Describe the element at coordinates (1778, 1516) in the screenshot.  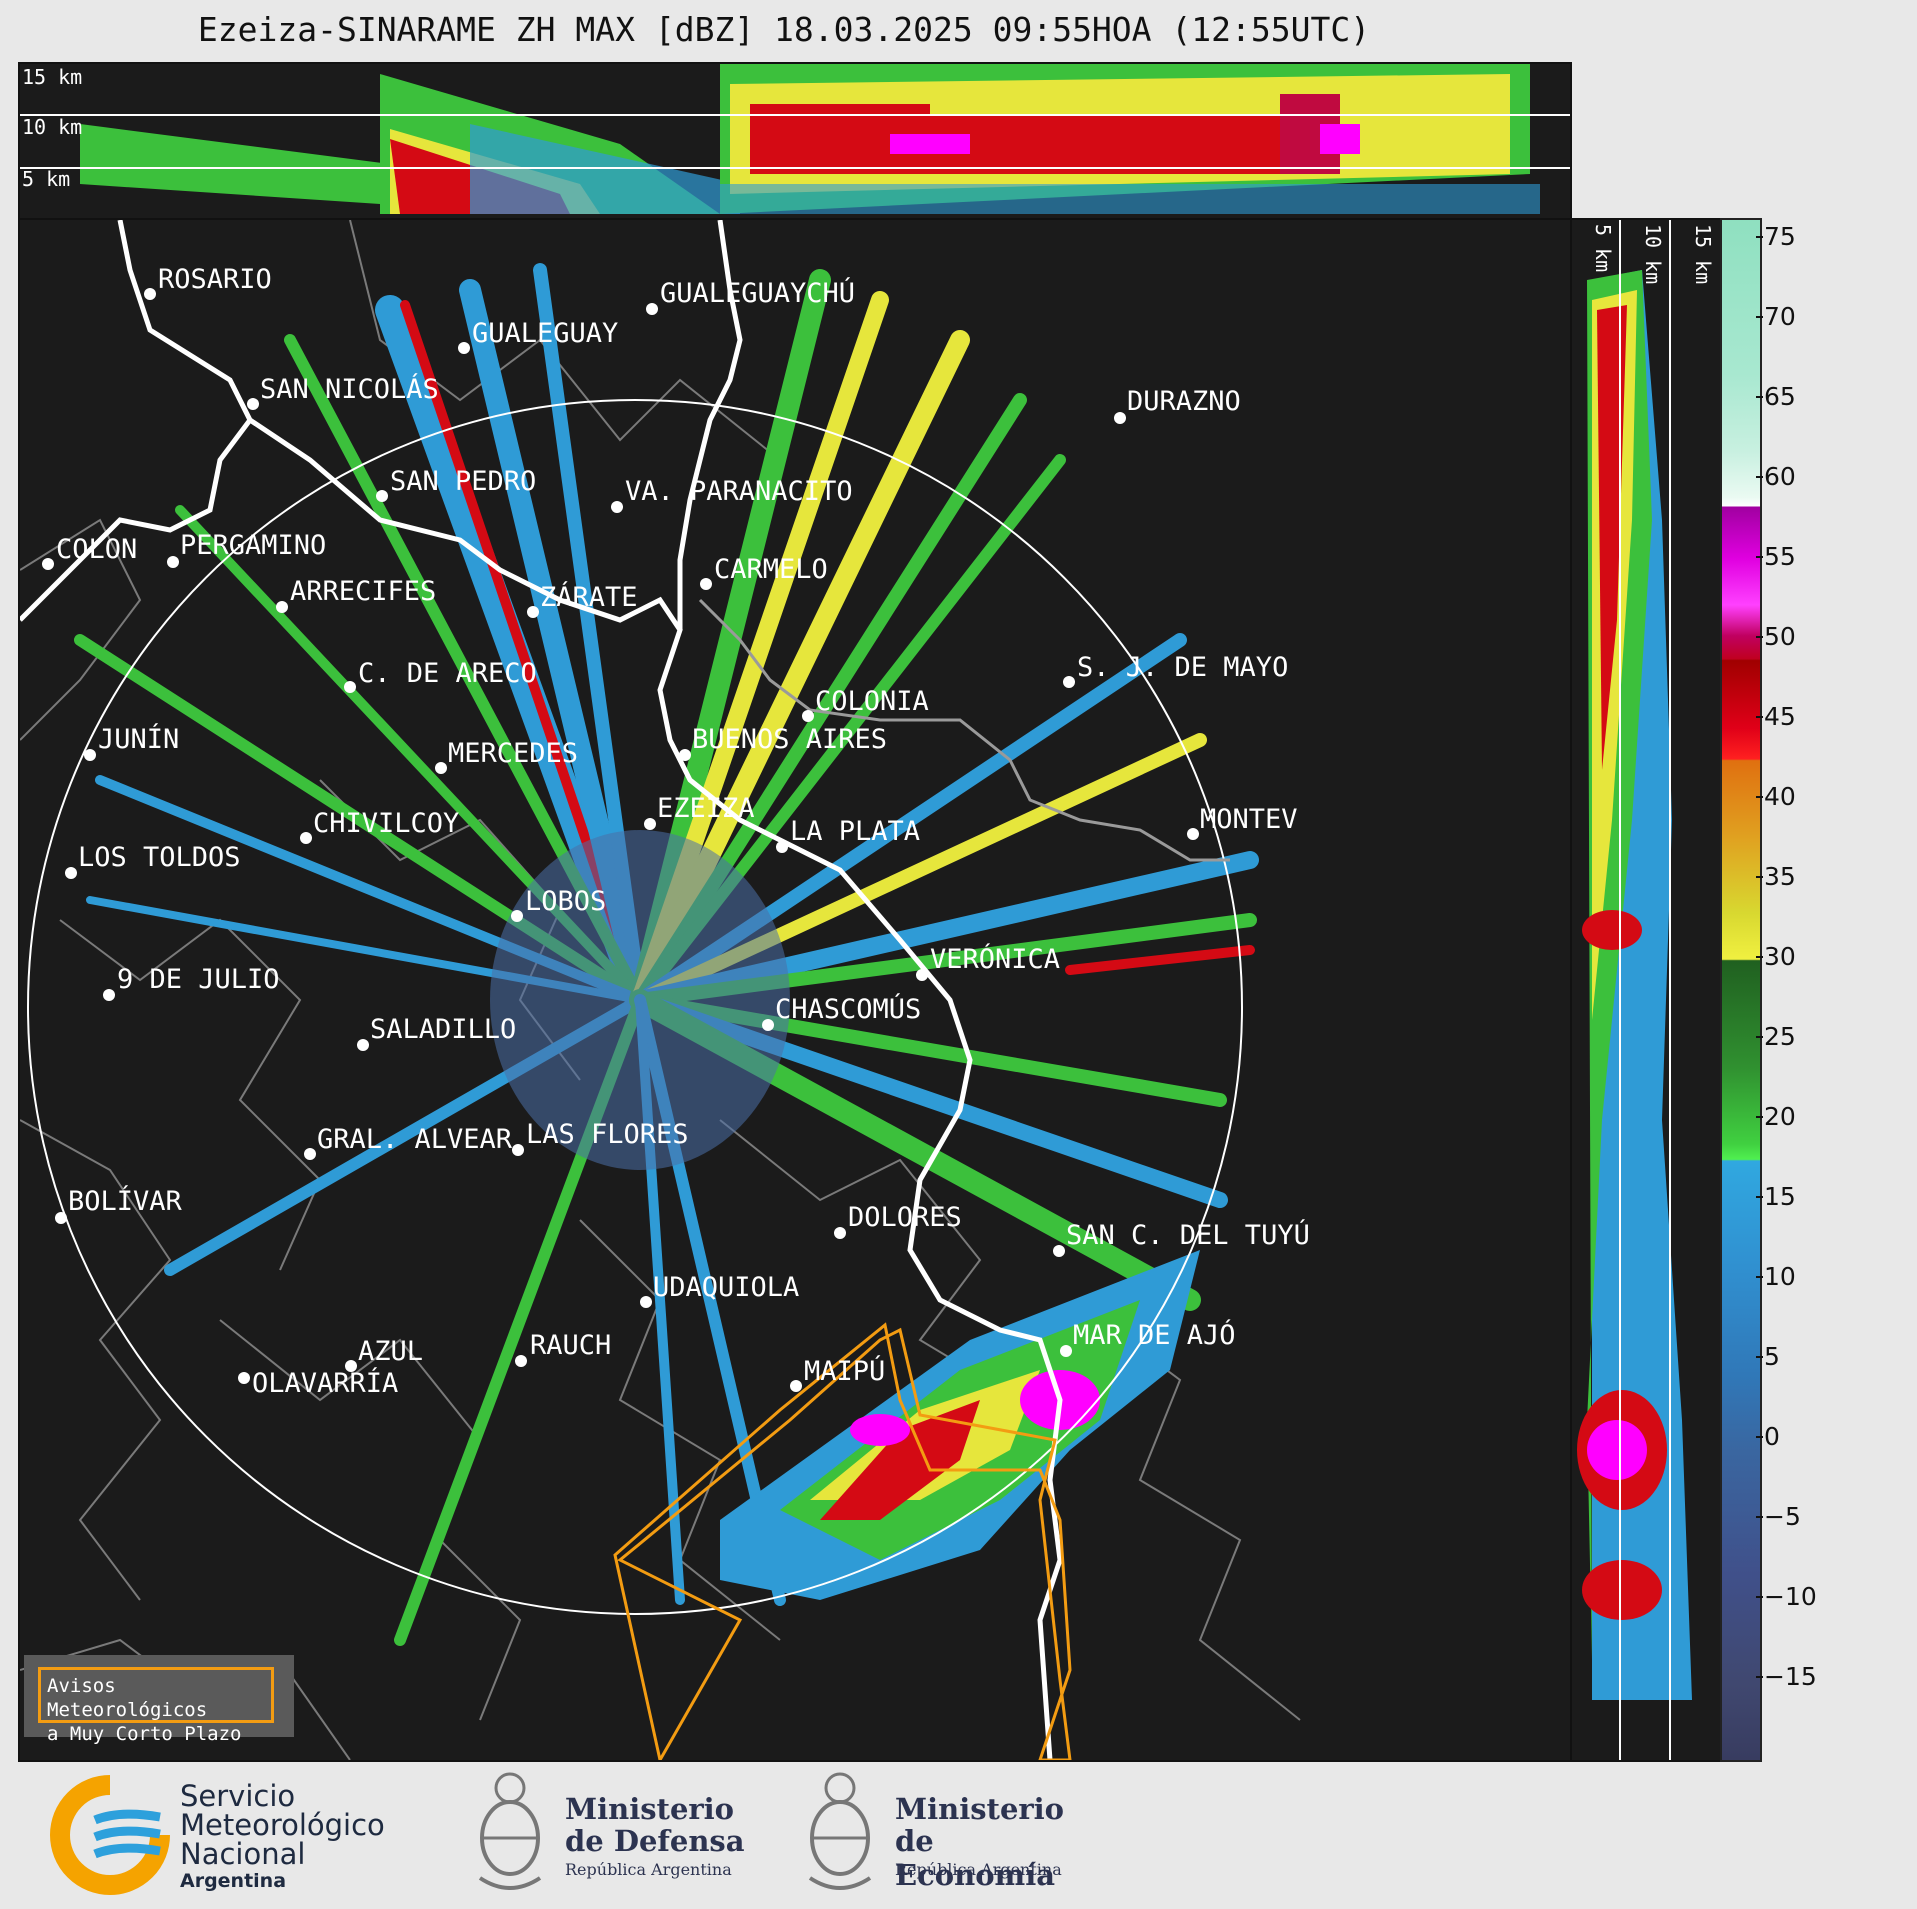
I see `colorbar-tick: −5` at that location.